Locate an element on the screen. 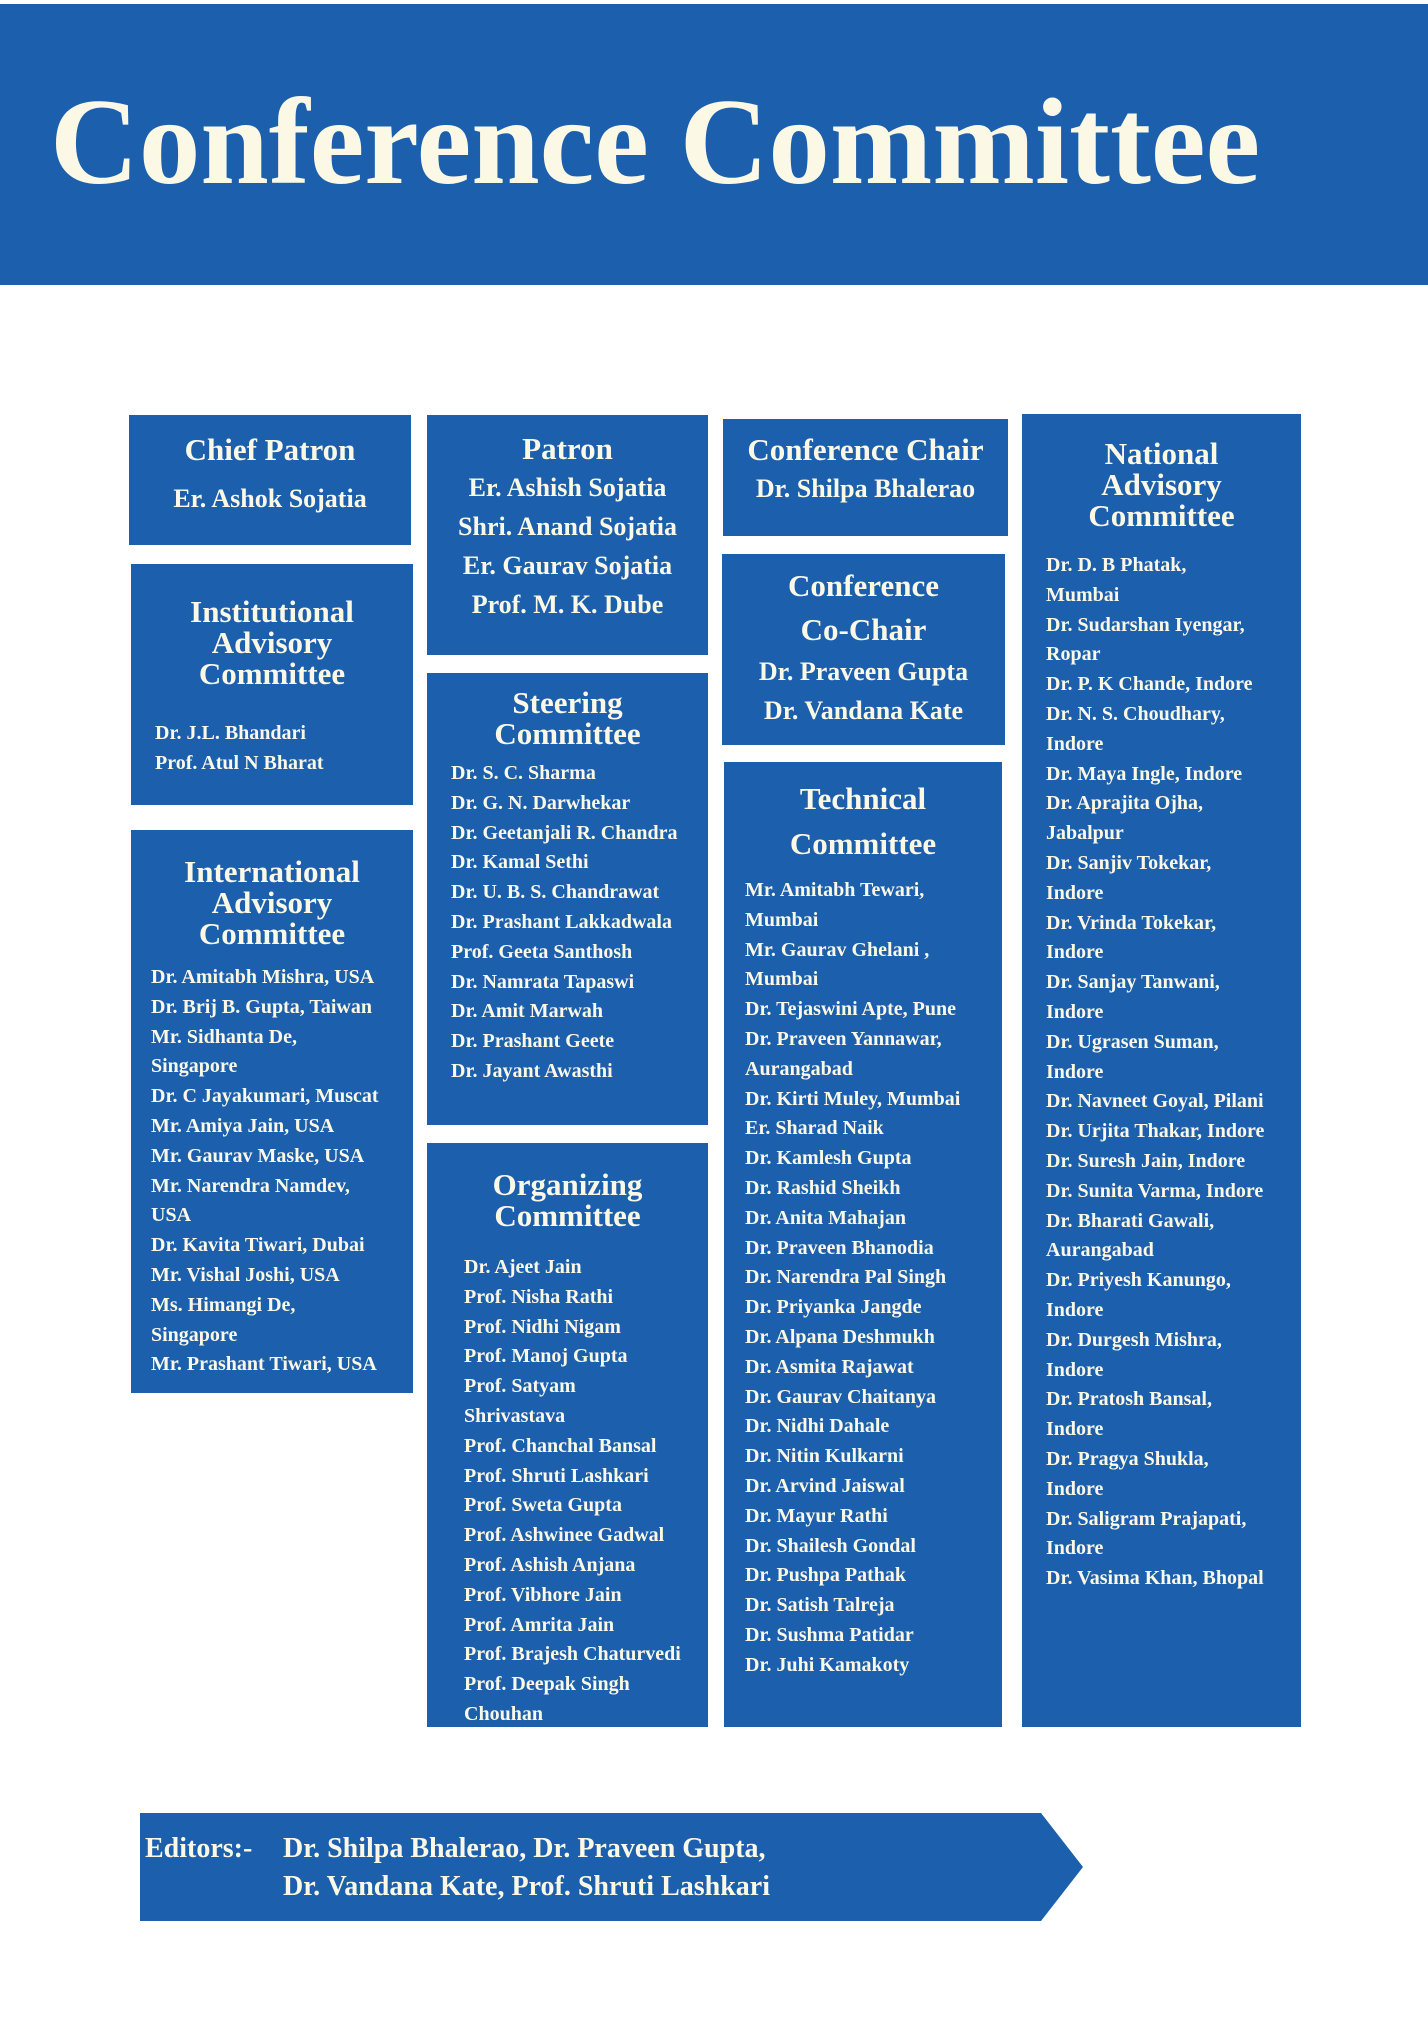  member-name: Dr. Praveen Yannawar, is located at coordinates (843, 1038).